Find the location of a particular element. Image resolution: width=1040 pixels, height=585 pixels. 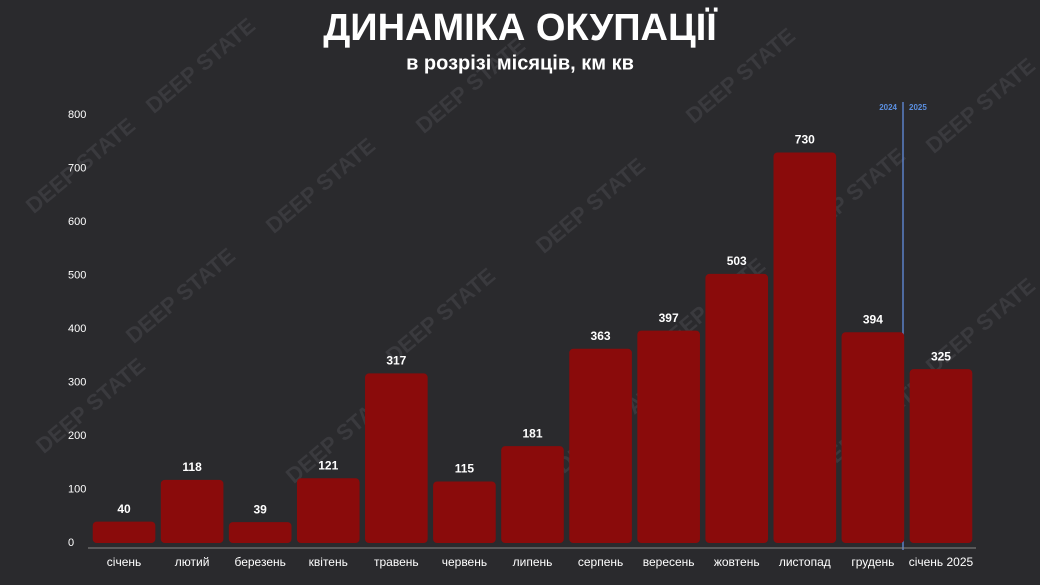

value-label: 118 is located at coordinates (192, 467).